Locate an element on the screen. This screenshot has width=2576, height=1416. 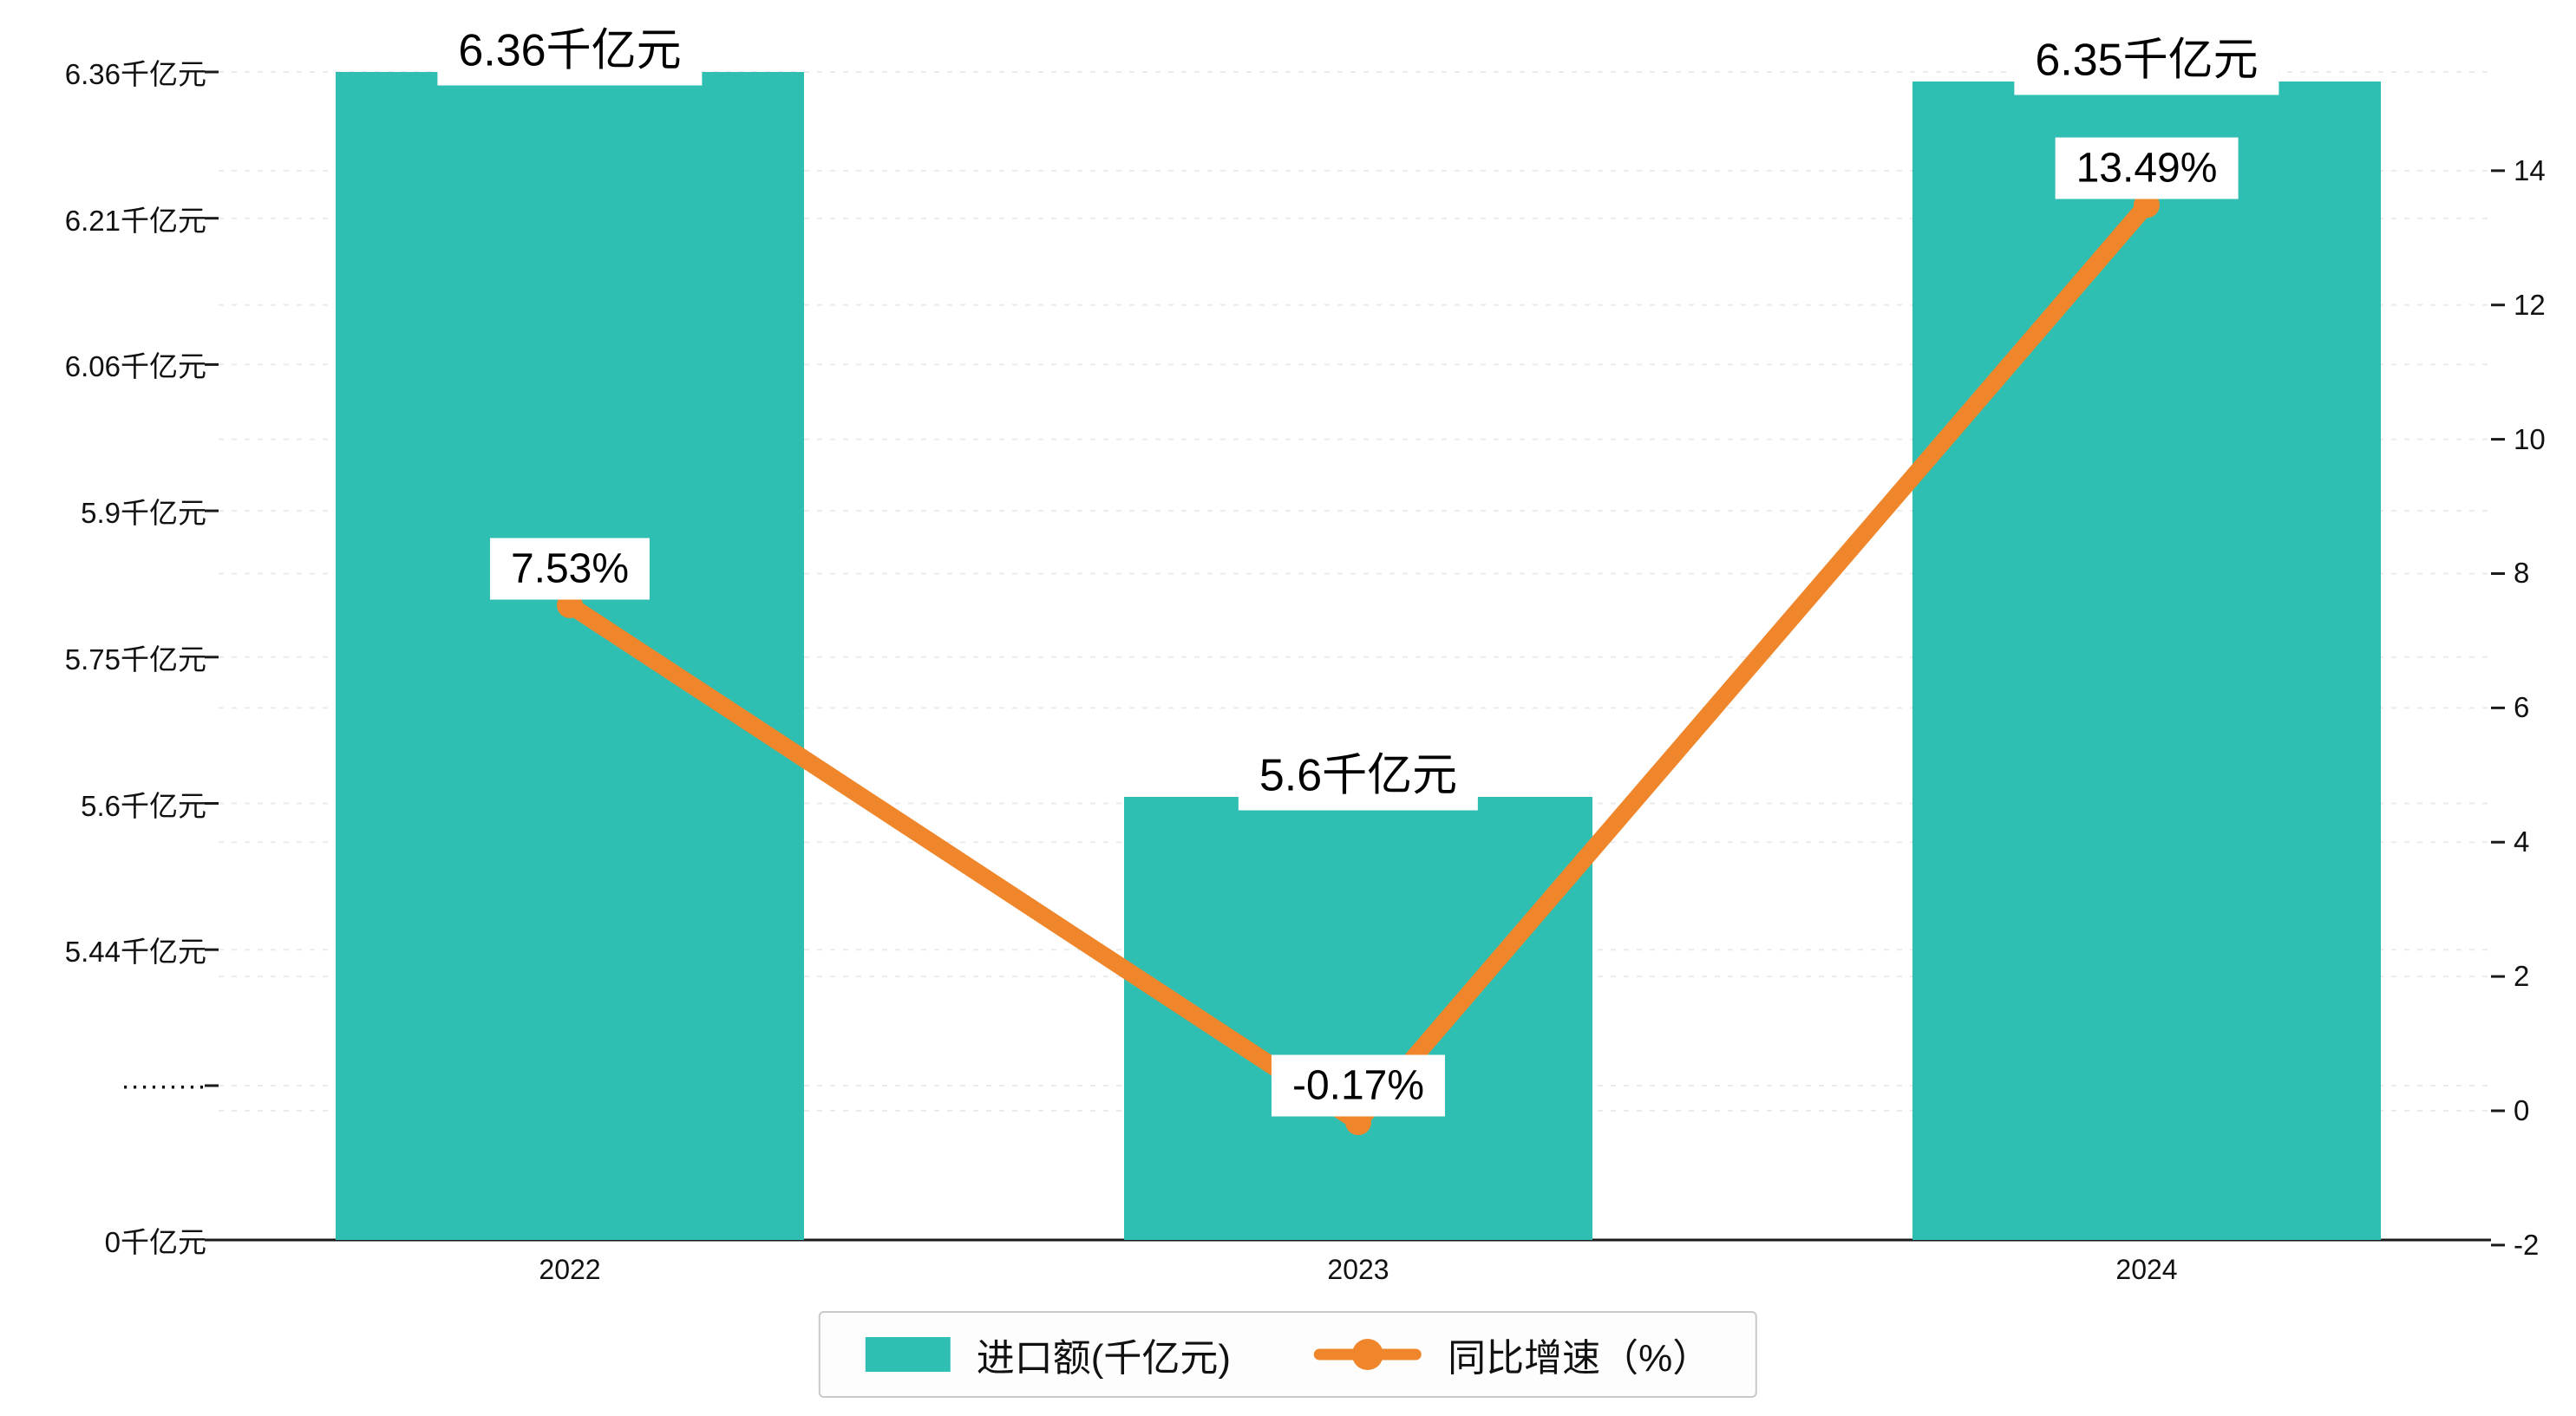
bar-2022 is located at coordinates (570, 656).